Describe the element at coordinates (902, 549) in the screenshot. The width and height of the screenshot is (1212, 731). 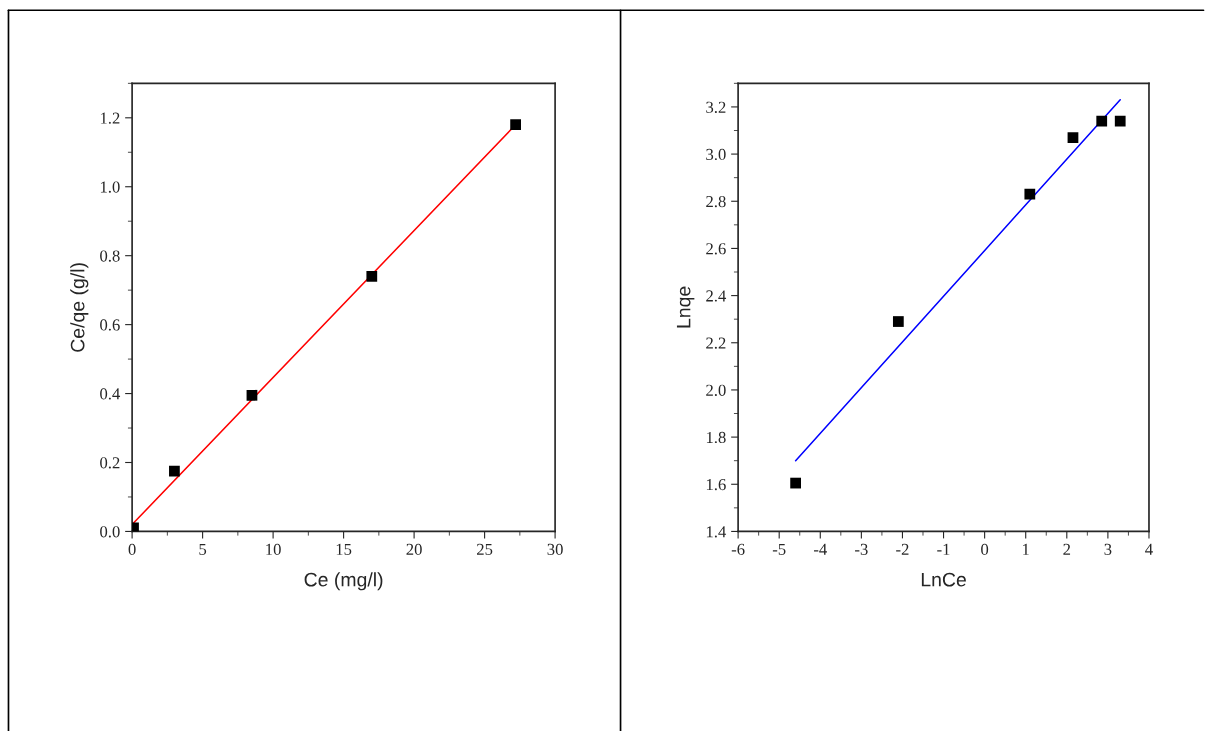
I see `x-tick-label: -2` at that location.